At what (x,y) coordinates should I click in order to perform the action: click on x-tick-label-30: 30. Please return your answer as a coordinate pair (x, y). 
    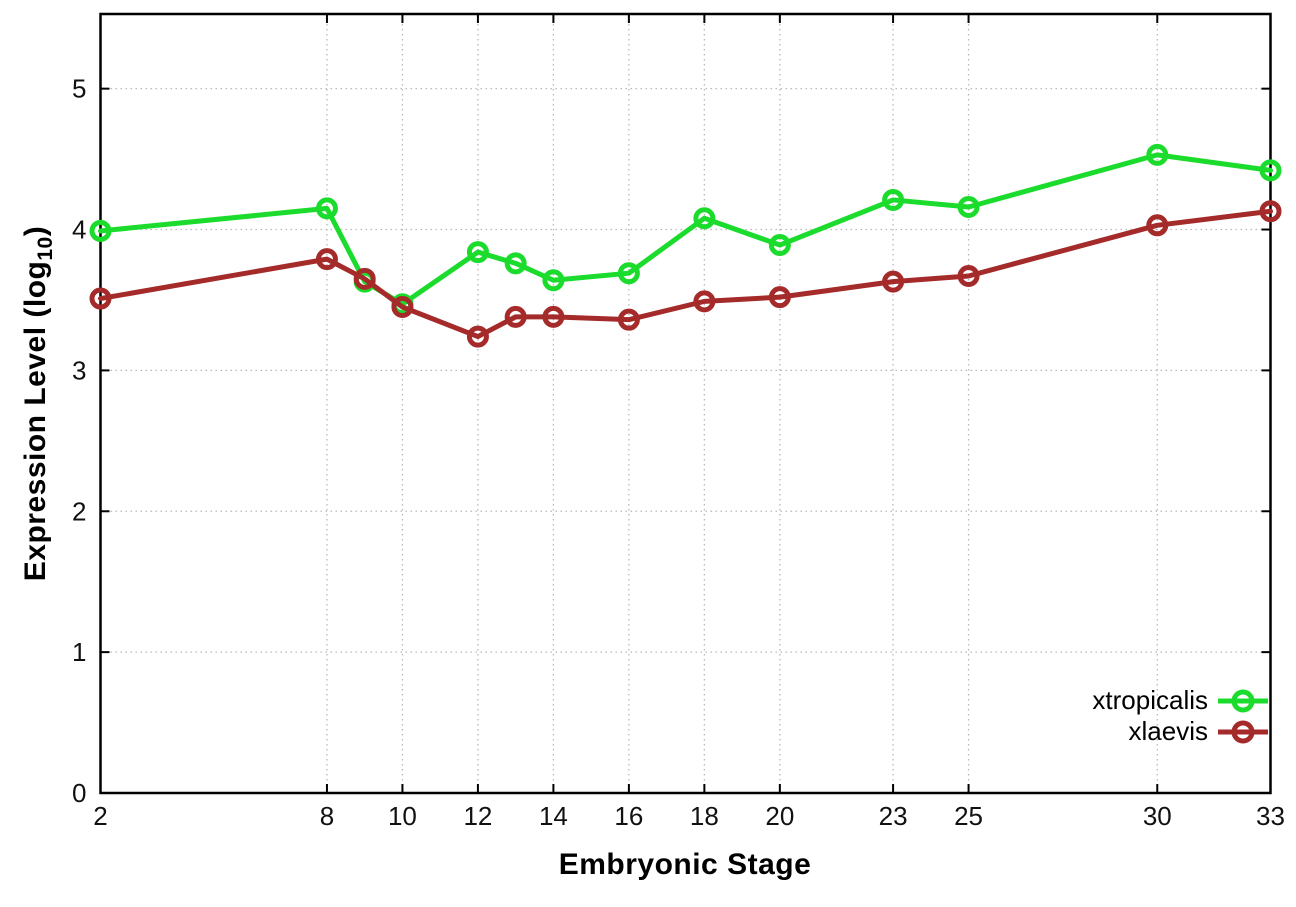
    Looking at the image, I should click on (1157, 816).